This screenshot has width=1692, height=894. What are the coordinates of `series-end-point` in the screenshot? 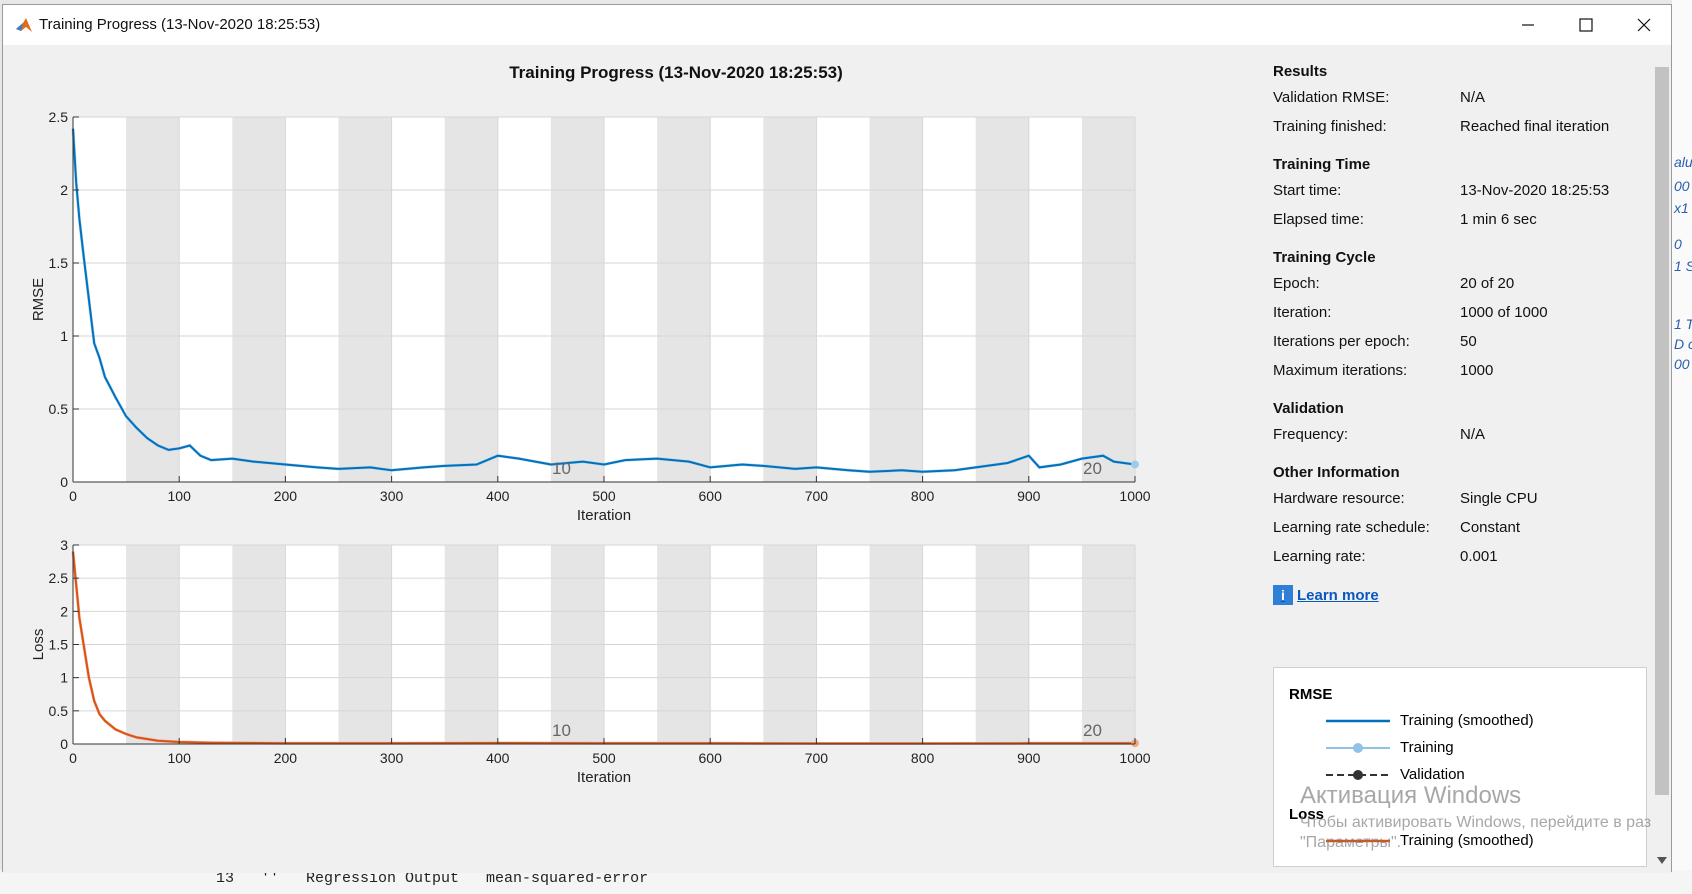 It's located at (1135, 464).